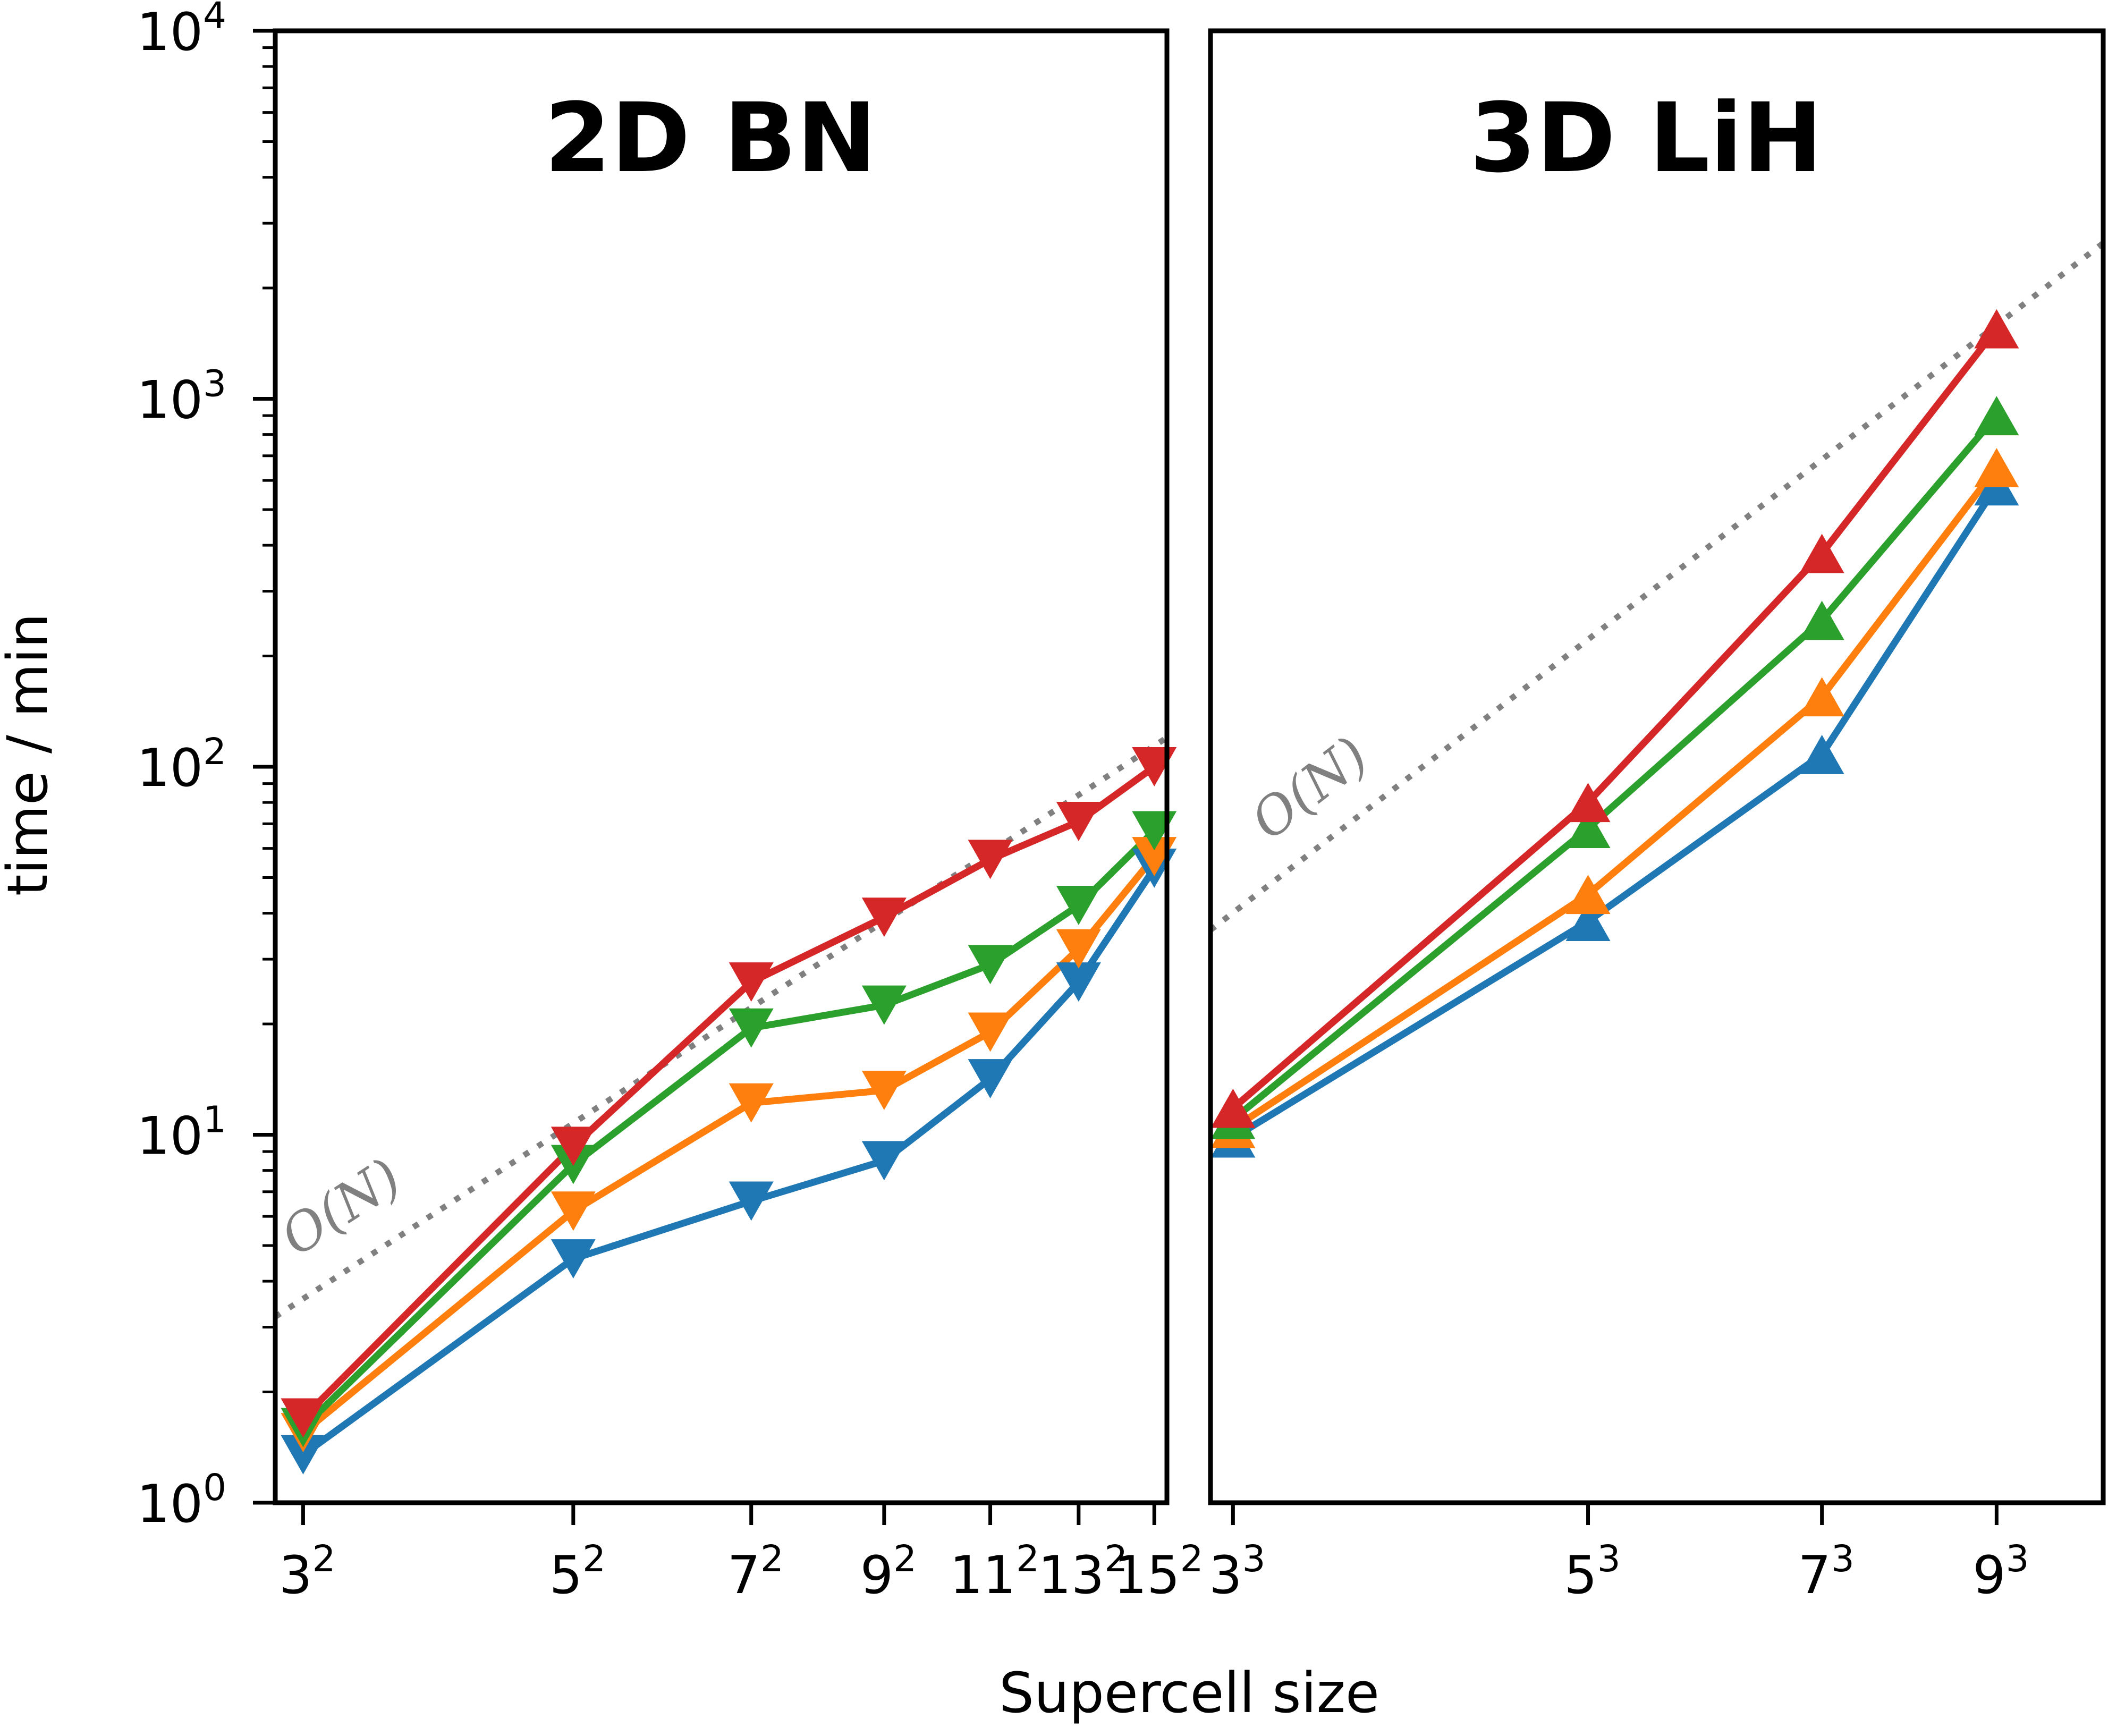 This screenshot has width=2108, height=1736. What do you see at coordinates (307, 1572) in the screenshot?
I see `x-tick-label: 32` at bounding box center [307, 1572].